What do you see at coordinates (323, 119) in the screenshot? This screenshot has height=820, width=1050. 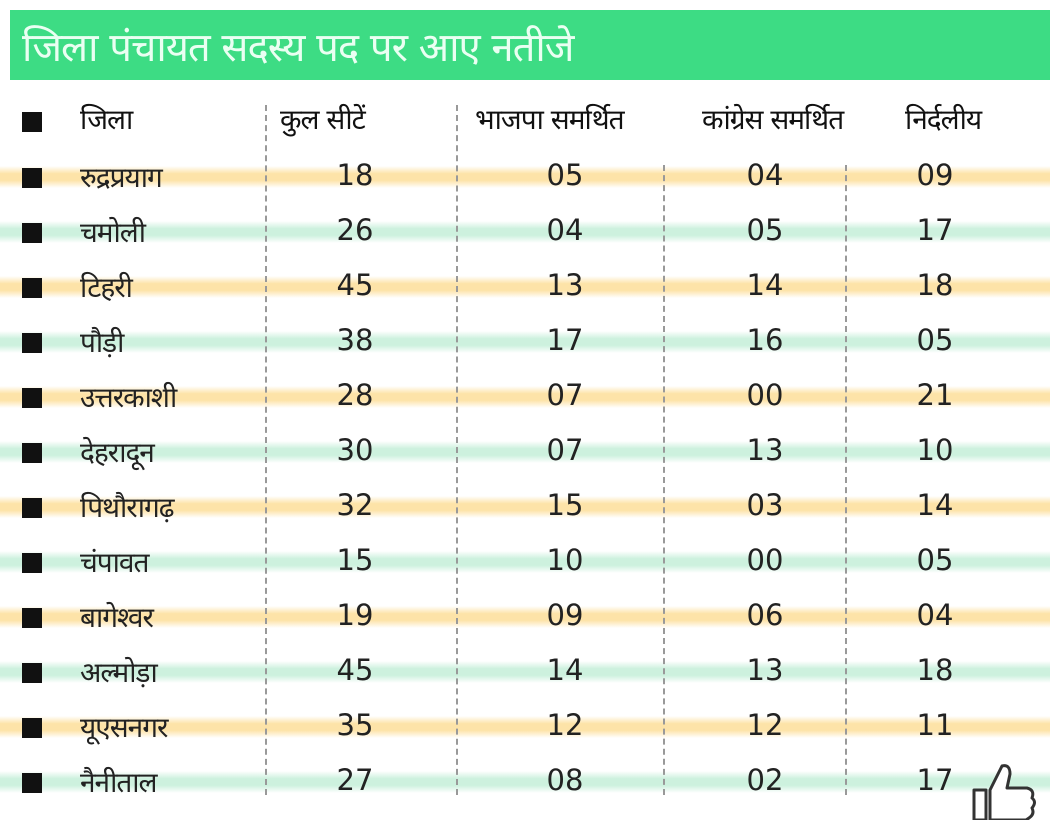 I see `header-total-seats: कुल सीटें` at bounding box center [323, 119].